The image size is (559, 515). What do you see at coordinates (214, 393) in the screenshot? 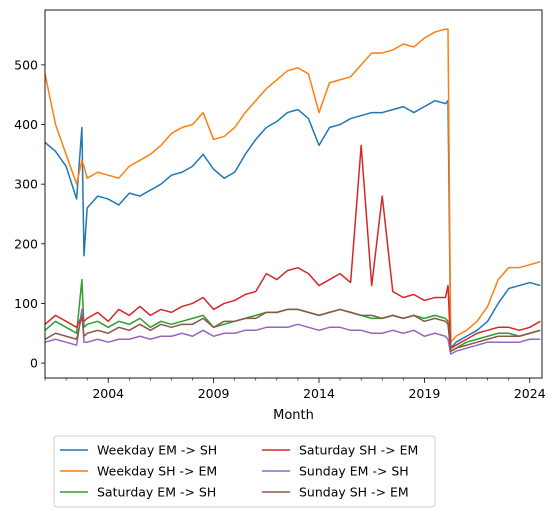
I see `x-tick-label: 2009` at bounding box center [214, 393].